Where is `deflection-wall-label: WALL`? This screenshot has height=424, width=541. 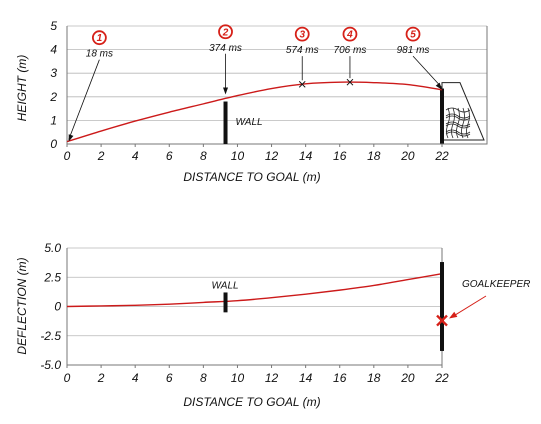 deflection-wall-label: WALL is located at coordinates (225, 285).